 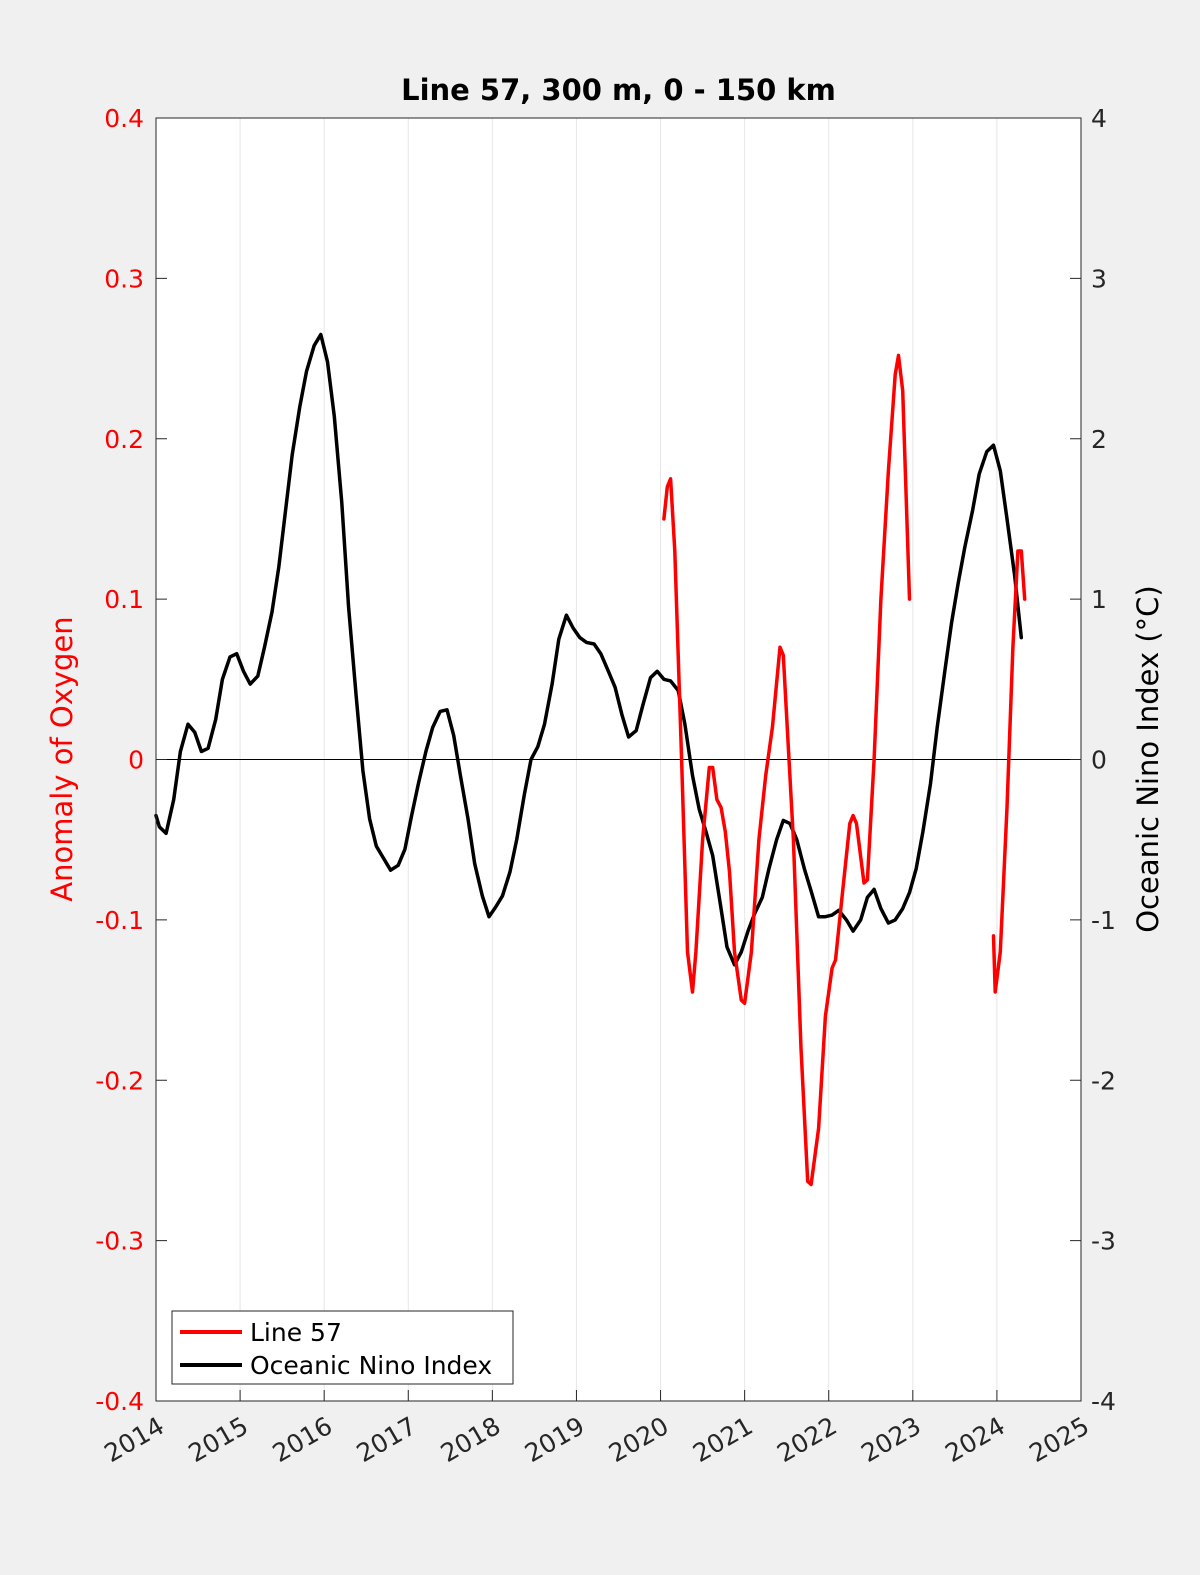 I want to click on y-right-tick-label: 2, so click(x=1099, y=439).